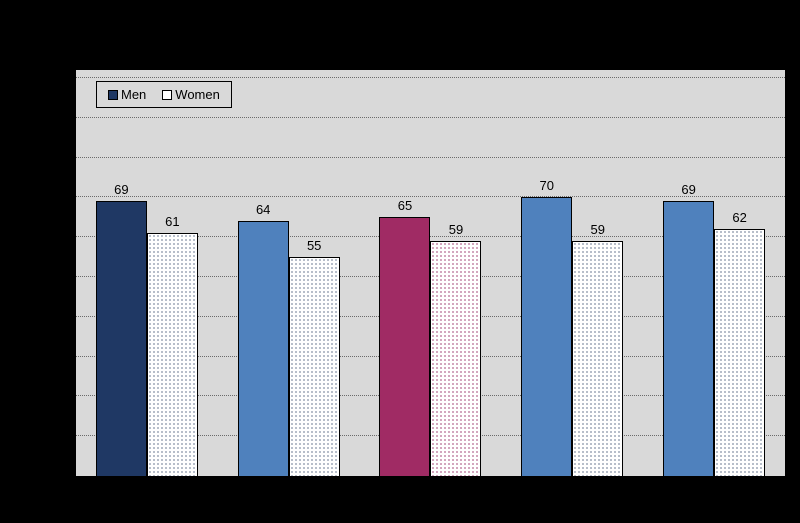 This screenshot has width=800, height=523. I want to click on women-value-label: 61, so click(172, 222).